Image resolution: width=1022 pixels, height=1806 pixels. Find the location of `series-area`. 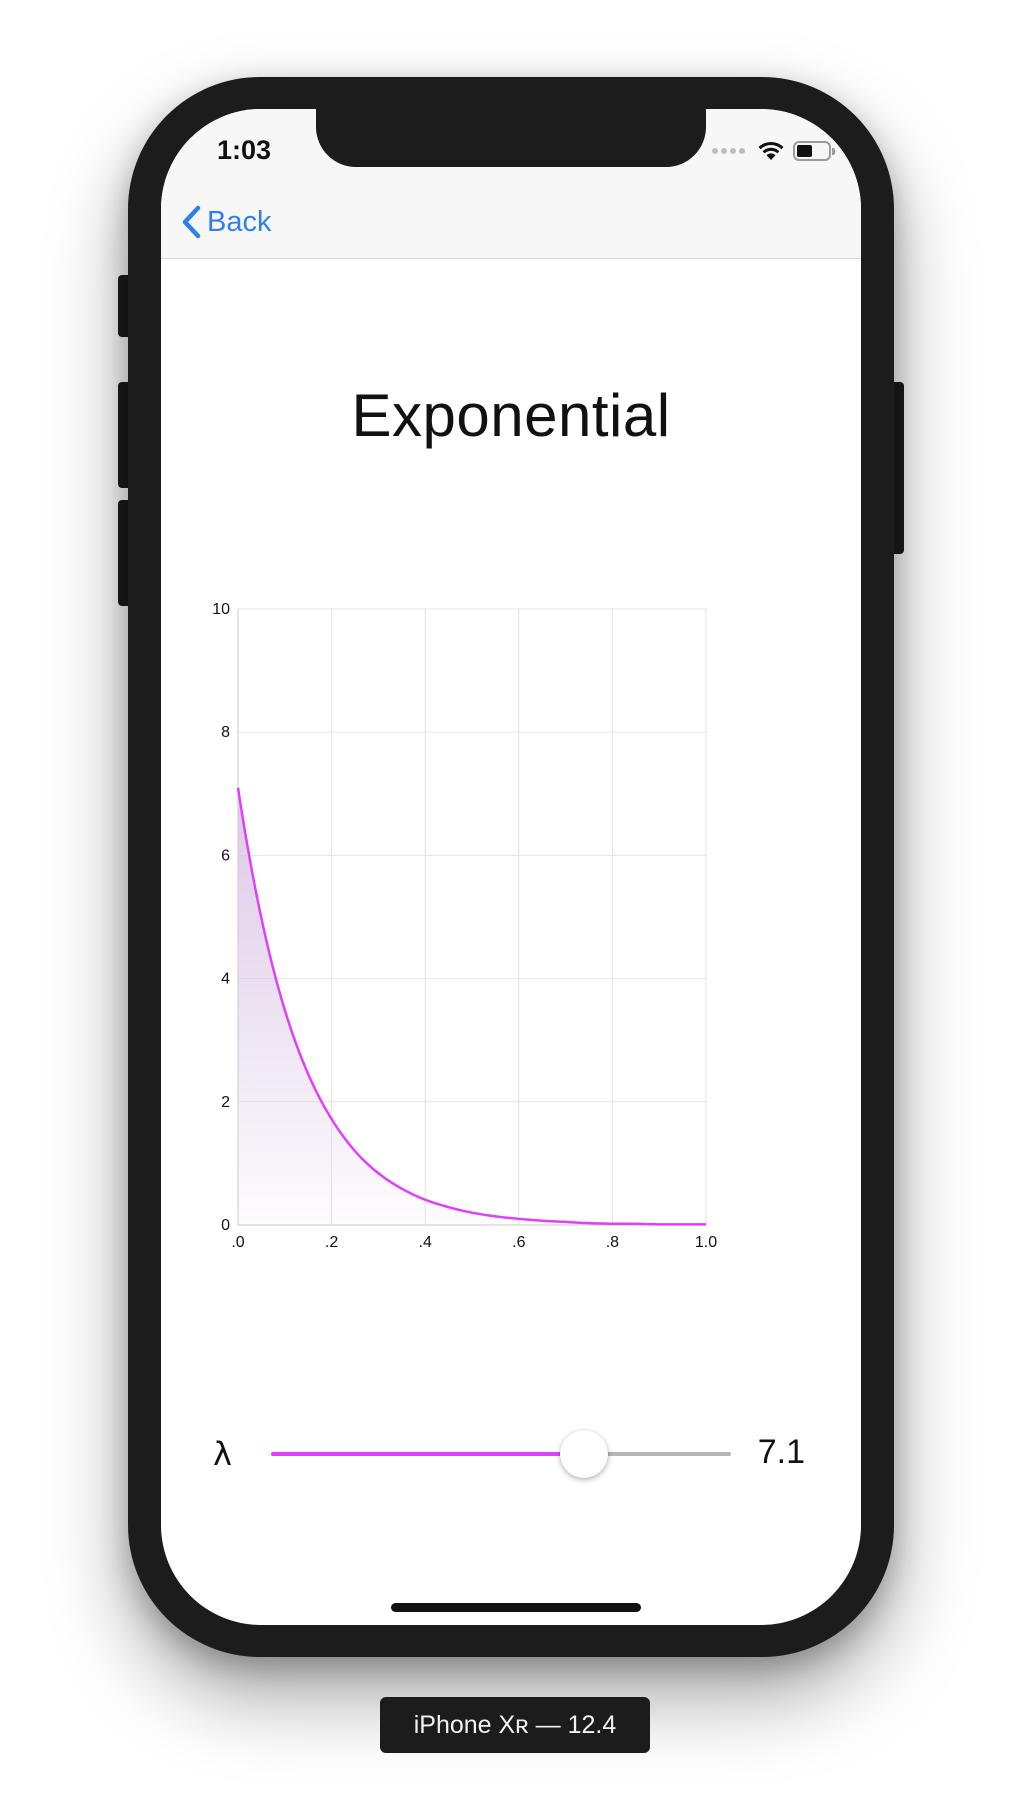

series-area is located at coordinates (472, 1006).